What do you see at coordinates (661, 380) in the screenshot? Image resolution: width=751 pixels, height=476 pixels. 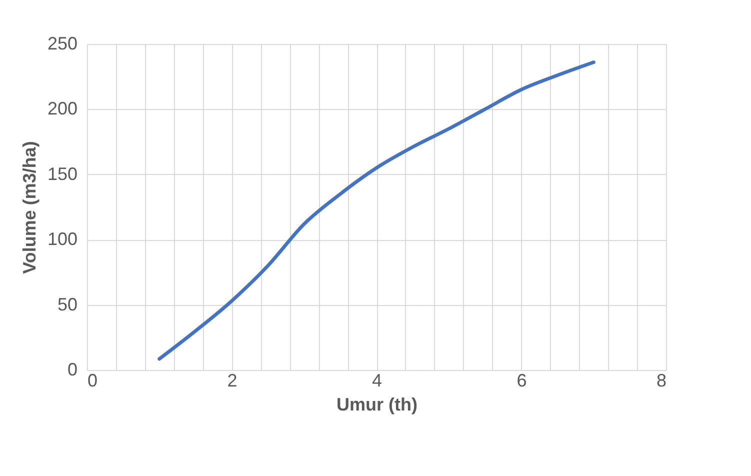 I see `x-tick-label: 8` at bounding box center [661, 380].